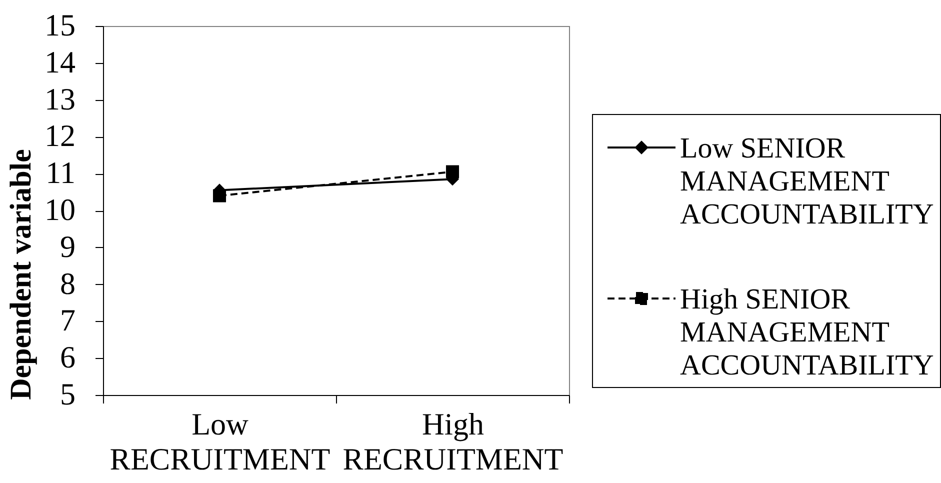 This screenshot has width=941, height=483. Describe the element at coordinates (61, 172) in the screenshot. I see `y-tick-label: 11` at that location.